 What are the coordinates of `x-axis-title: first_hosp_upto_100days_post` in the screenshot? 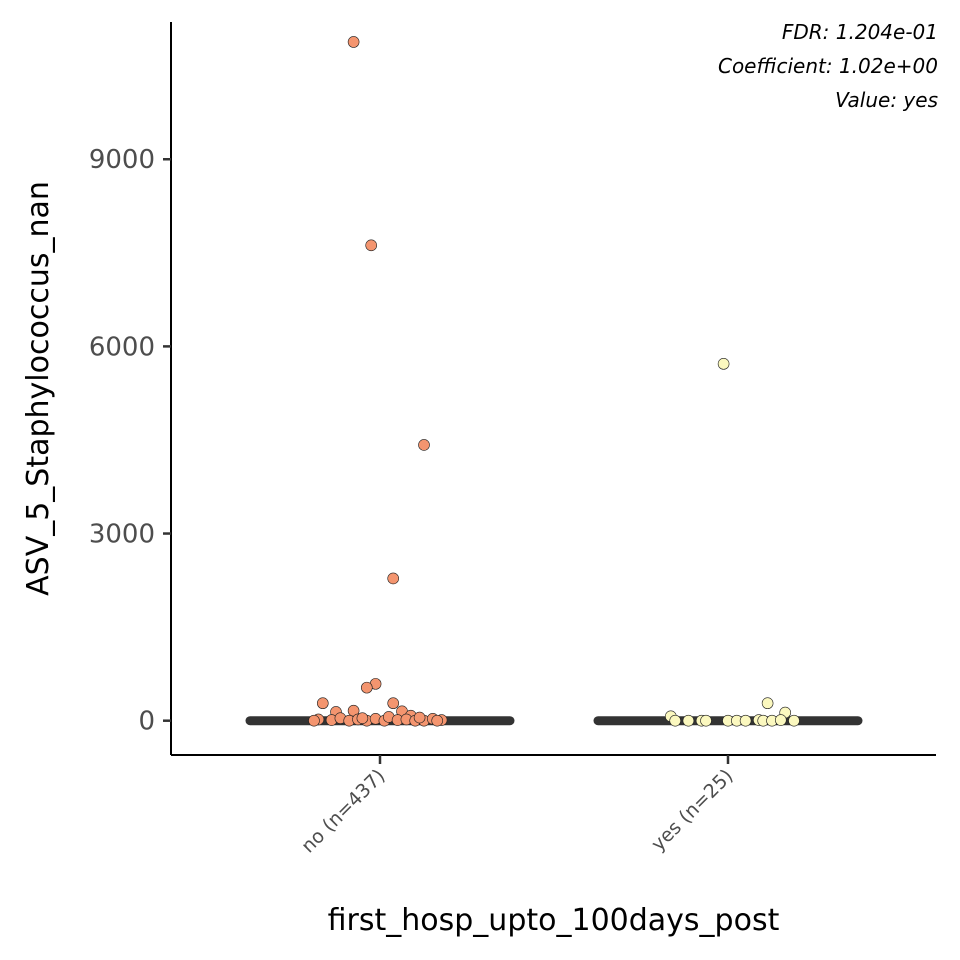 It's located at (554, 920).